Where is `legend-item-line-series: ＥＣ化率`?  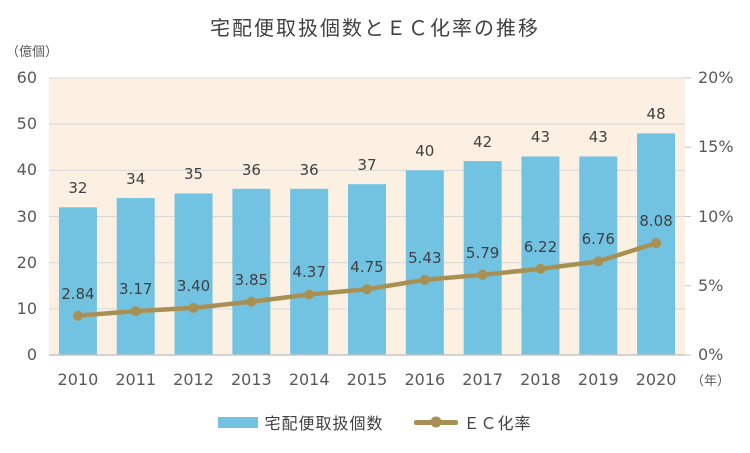 legend-item-line-series: ＥＣ化率 is located at coordinates (472, 422).